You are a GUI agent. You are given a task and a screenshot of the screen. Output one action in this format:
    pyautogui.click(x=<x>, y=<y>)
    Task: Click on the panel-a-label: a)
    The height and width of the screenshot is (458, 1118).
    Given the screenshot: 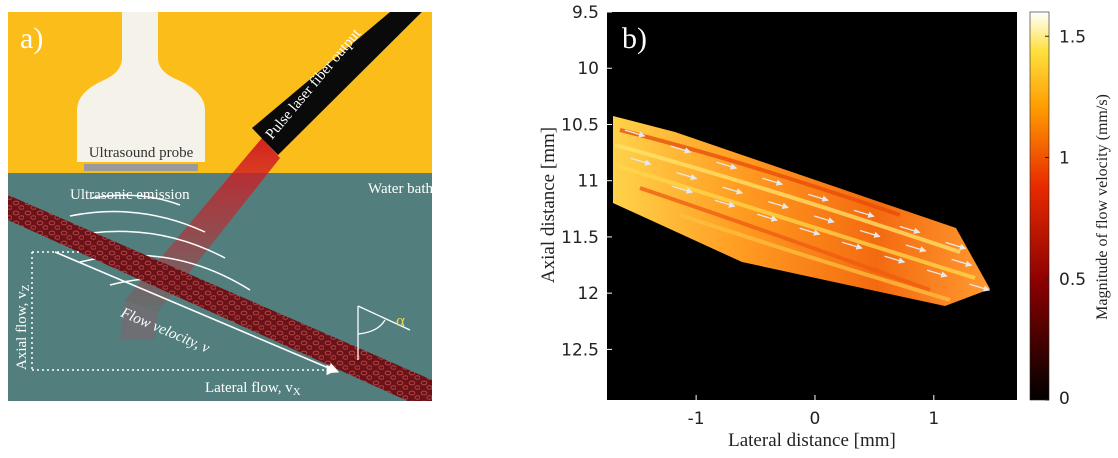 What is the action you would take?
    pyautogui.click(x=31, y=38)
    